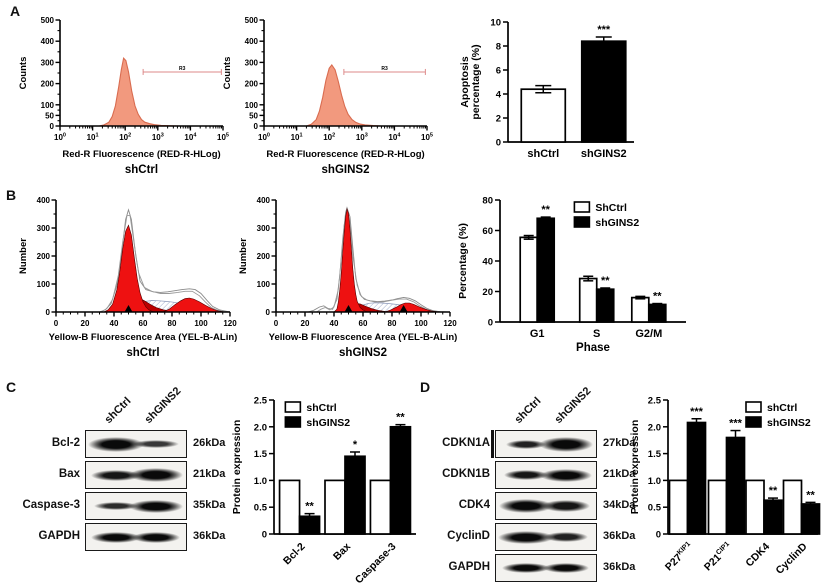  I want to click on molecular-weight-label: 35kDa, so click(209, 505).